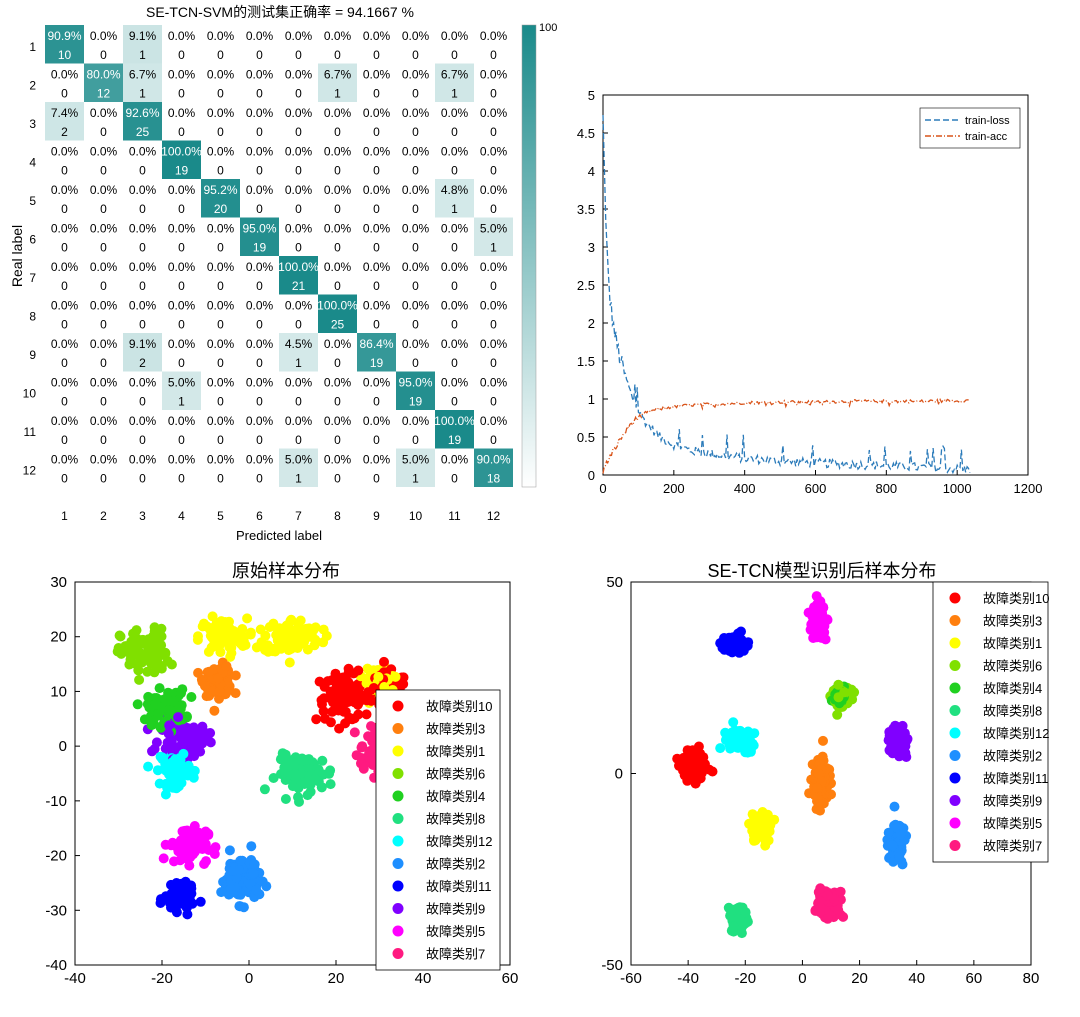 This screenshot has height=1017, width=1080. I want to click on legend-box, so click(438, 830).